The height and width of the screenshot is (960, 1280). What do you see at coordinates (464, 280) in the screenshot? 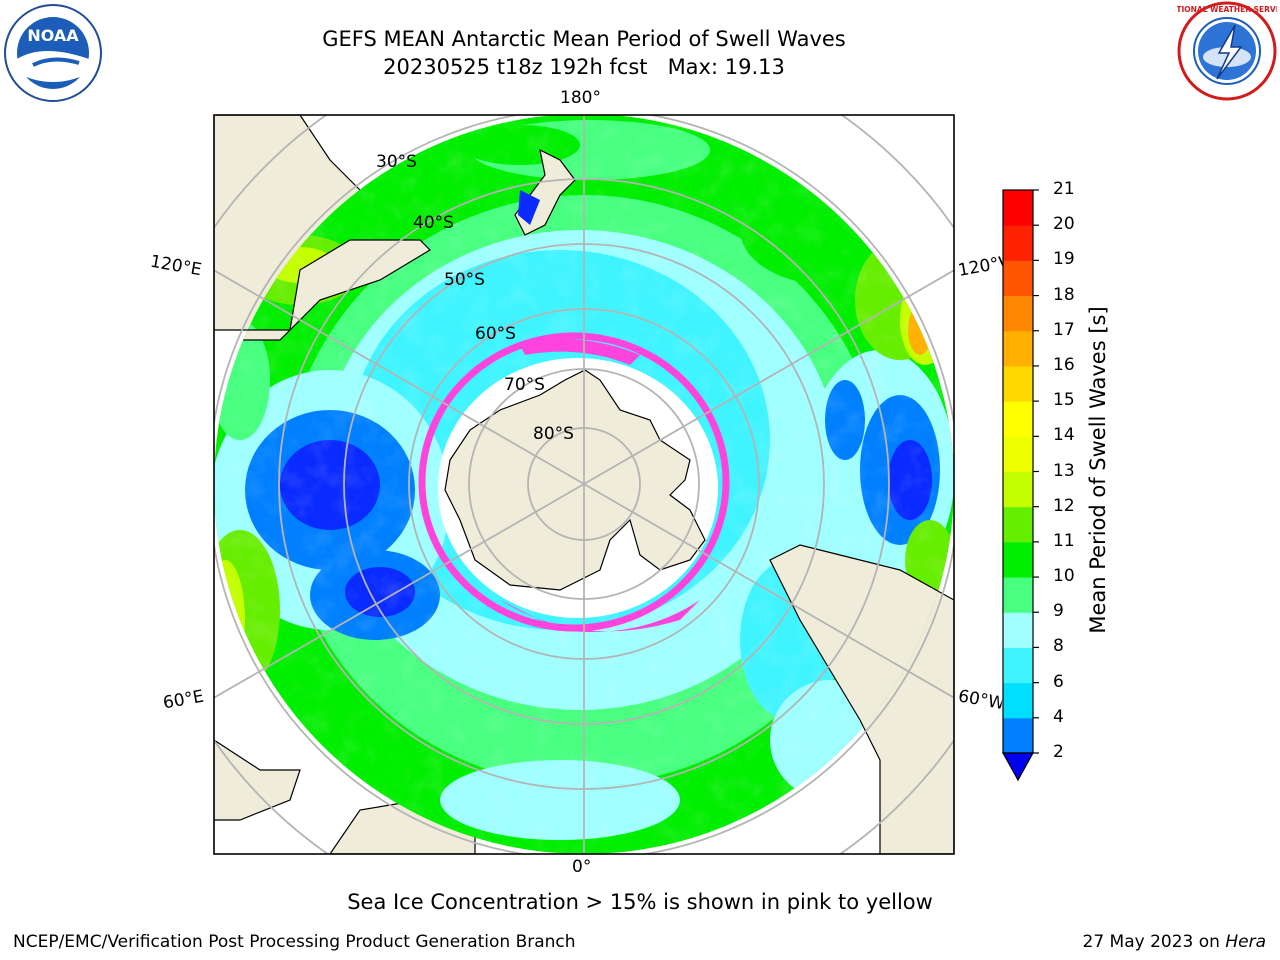
I see `lat-label-50s: 50°S` at bounding box center [464, 280].